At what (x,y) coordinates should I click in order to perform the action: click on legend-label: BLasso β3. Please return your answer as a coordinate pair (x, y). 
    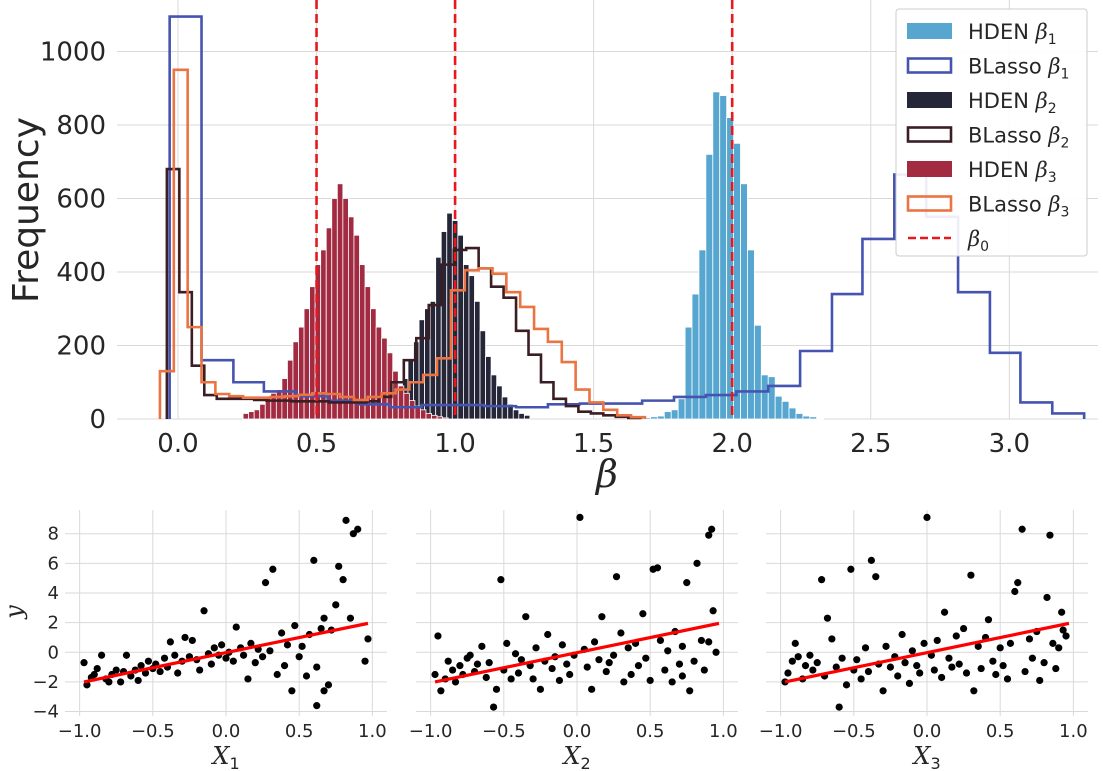
    Looking at the image, I should click on (1018, 207).